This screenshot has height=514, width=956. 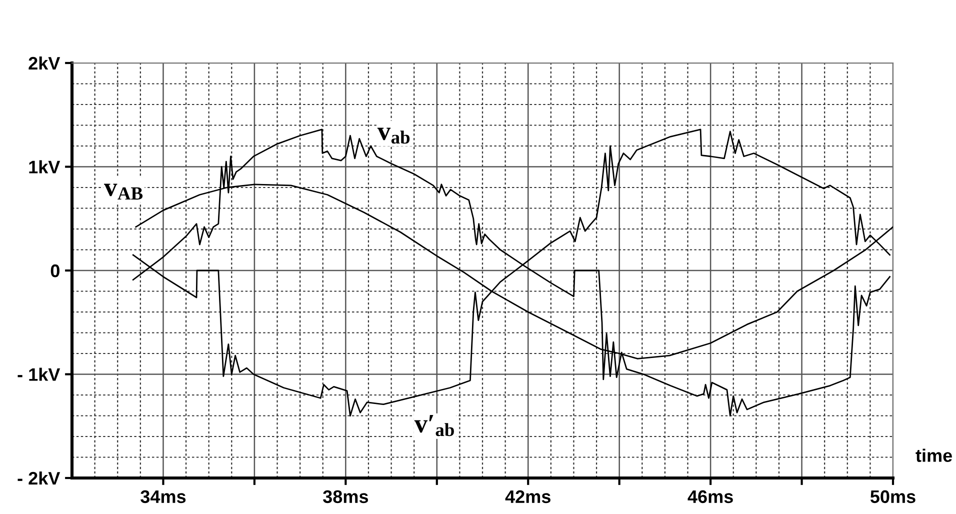 What do you see at coordinates (893, 497) in the screenshot?
I see `x-tick-label: 50ms` at bounding box center [893, 497].